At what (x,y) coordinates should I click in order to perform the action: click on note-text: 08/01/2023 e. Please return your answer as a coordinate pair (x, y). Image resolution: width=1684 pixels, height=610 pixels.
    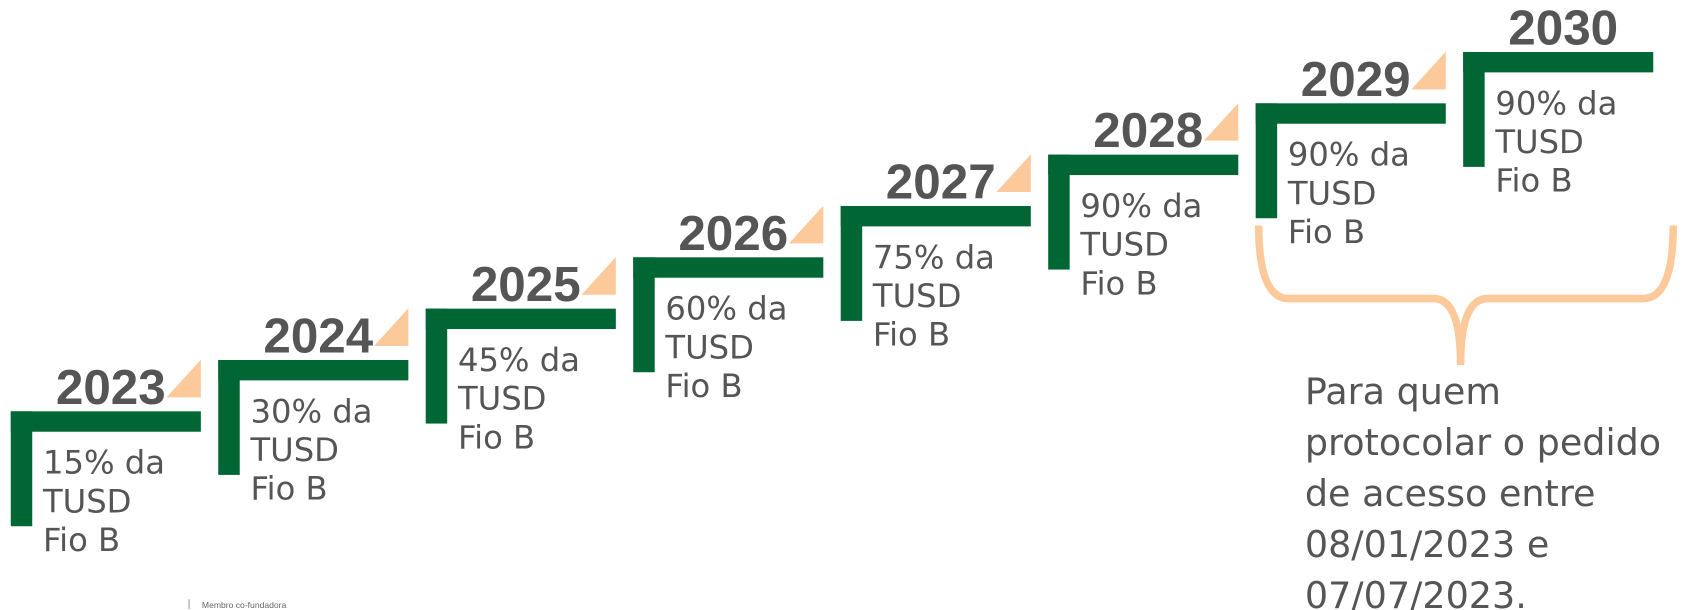
    Looking at the image, I should click on (1427, 544).